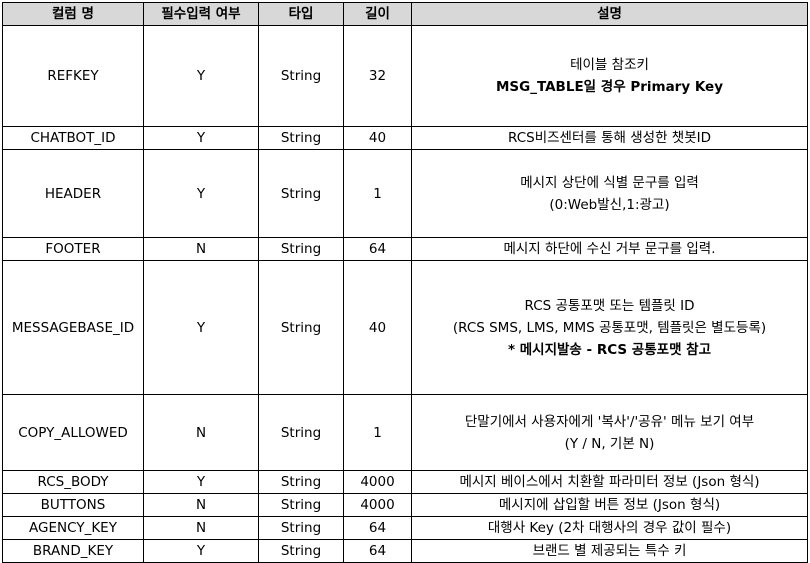 The height and width of the screenshot is (563, 810). I want to click on header-column-name: 컬럼 명, so click(73, 14).